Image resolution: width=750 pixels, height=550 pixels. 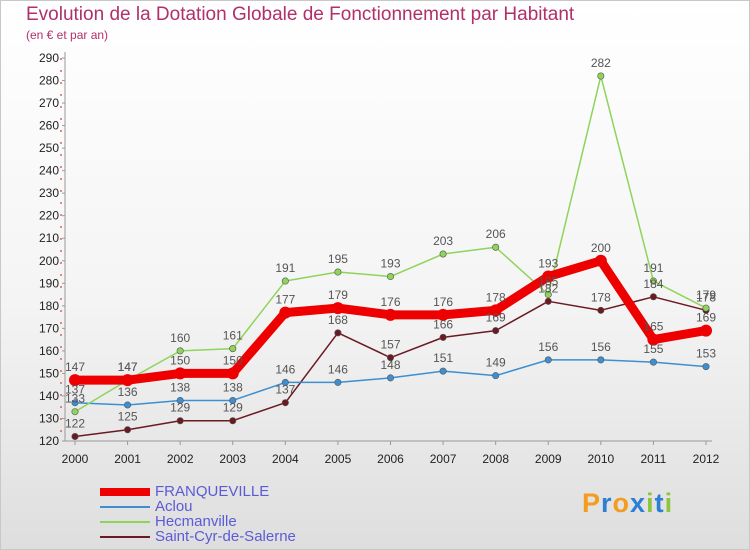 What do you see at coordinates (653, 268) in the screenshot?
I see `data-label-hecmanville: 191` at bounding box center [653, 268].